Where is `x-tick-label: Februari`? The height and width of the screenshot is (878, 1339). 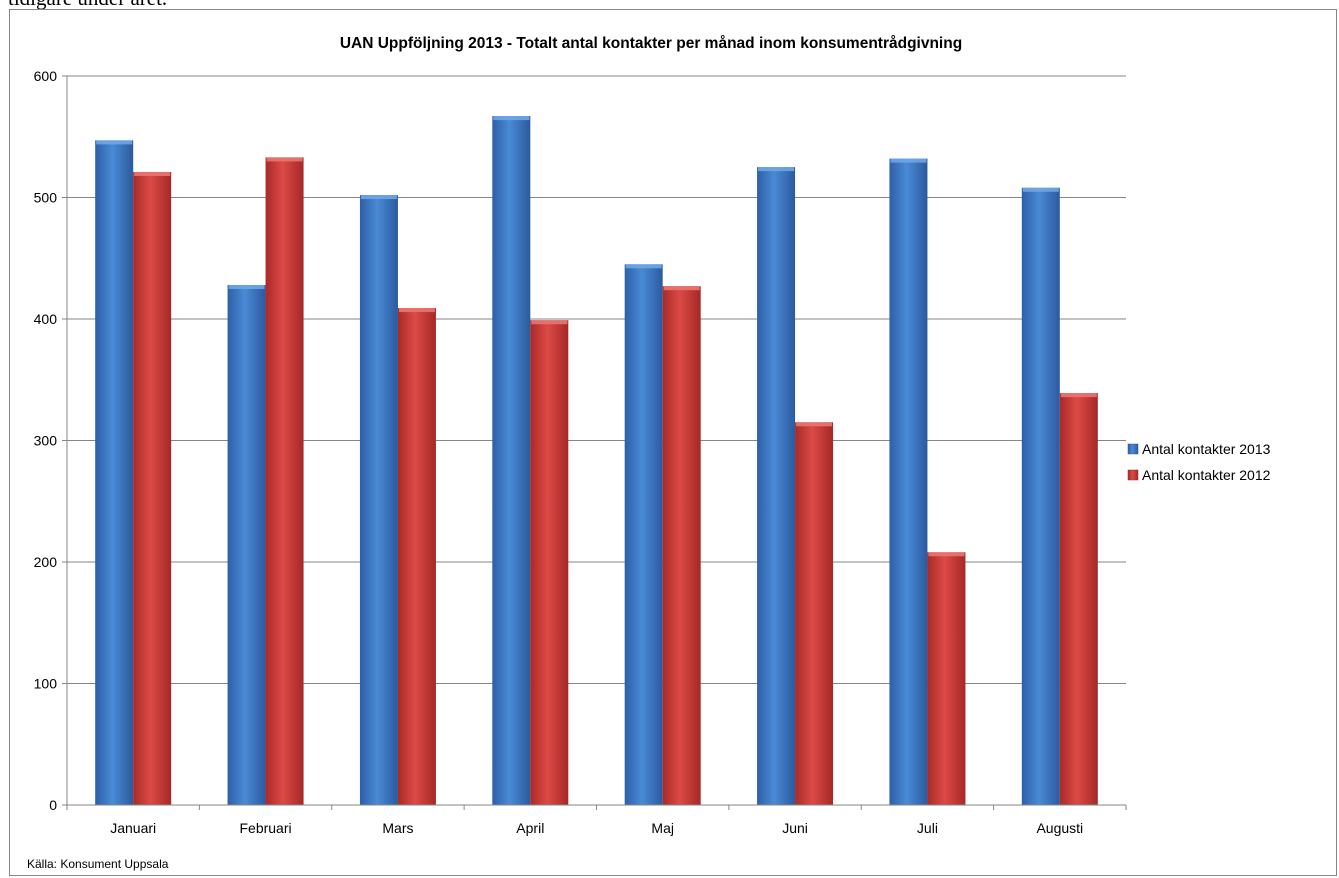
x-tick-label: Februari is located at coordinates (265, 828).